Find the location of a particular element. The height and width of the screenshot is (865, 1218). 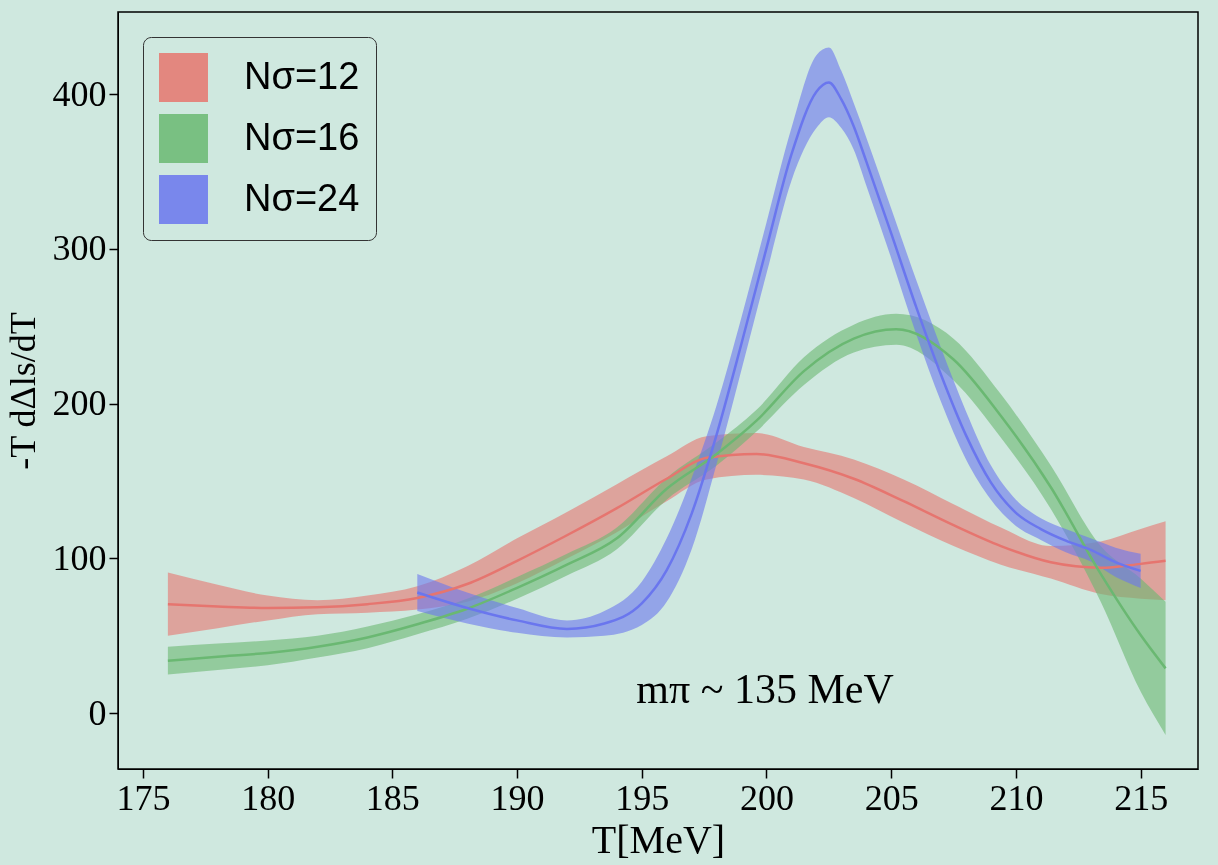

y-tick-label: 0 is located at coordinates (97, 712).